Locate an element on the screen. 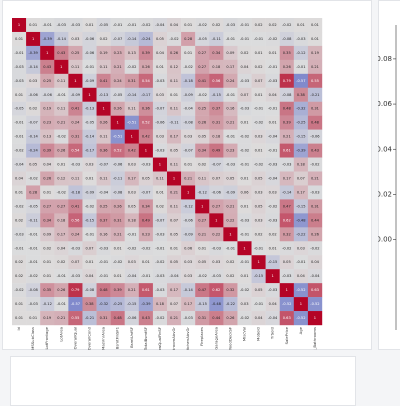 This screenshot has height=406, width=400. cell-label: 0.12 is located at coordinates (61, 178).